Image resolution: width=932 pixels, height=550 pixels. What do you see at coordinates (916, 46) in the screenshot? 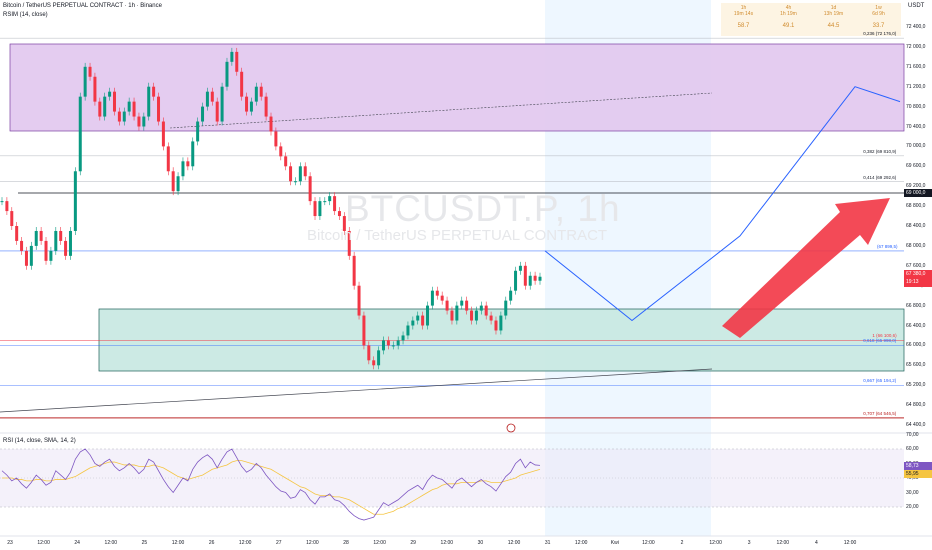
I see `price-tick-label: 72 000,0` at bounding box center [916, 46].